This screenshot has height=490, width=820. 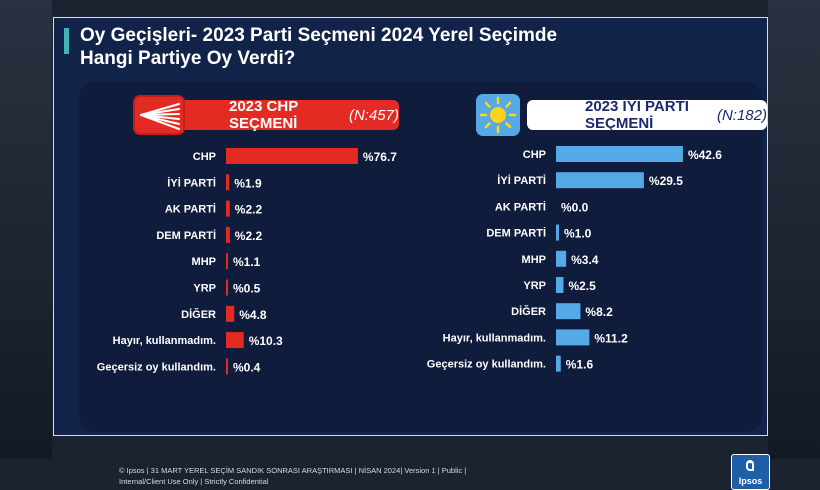 I want to click on iyi-value-label: %11.2, so click(x=611, y=338).